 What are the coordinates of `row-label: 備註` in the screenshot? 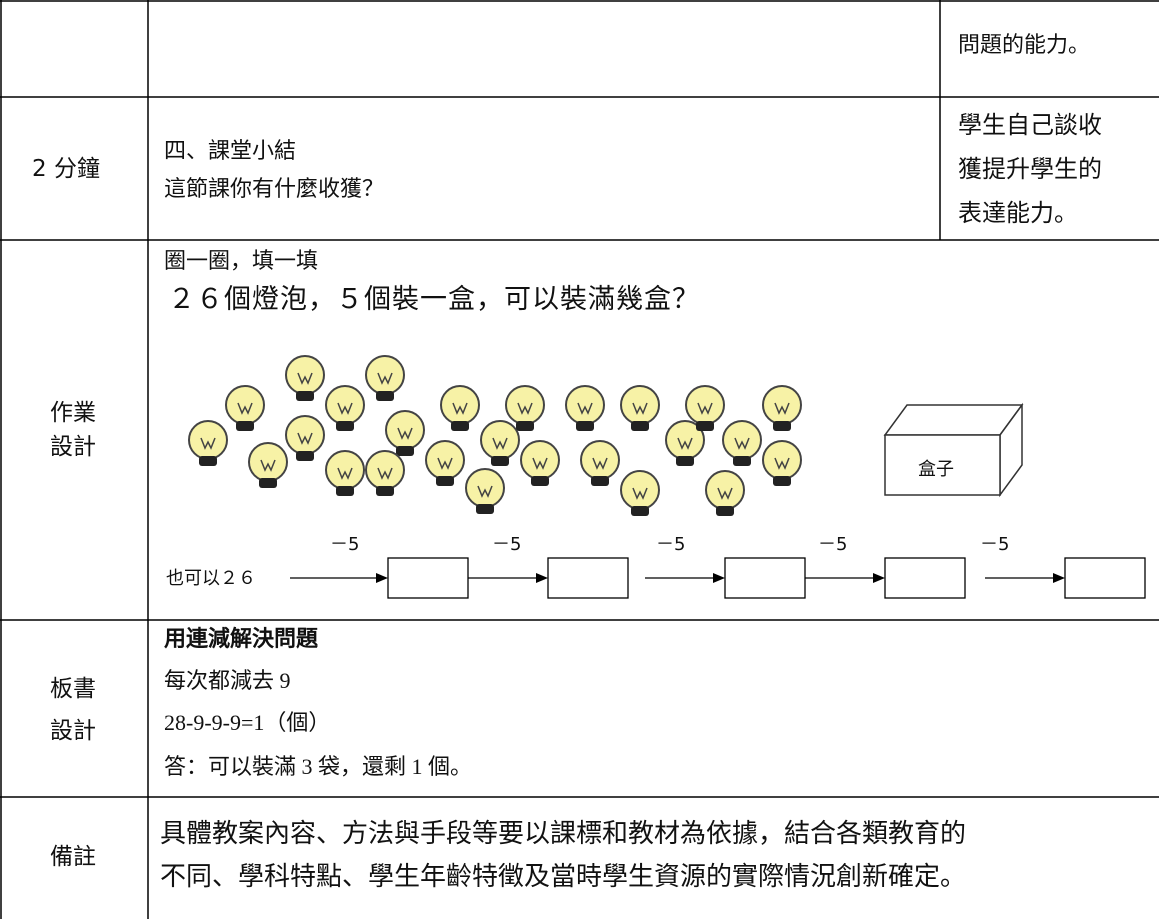 It's located at (73, 857).